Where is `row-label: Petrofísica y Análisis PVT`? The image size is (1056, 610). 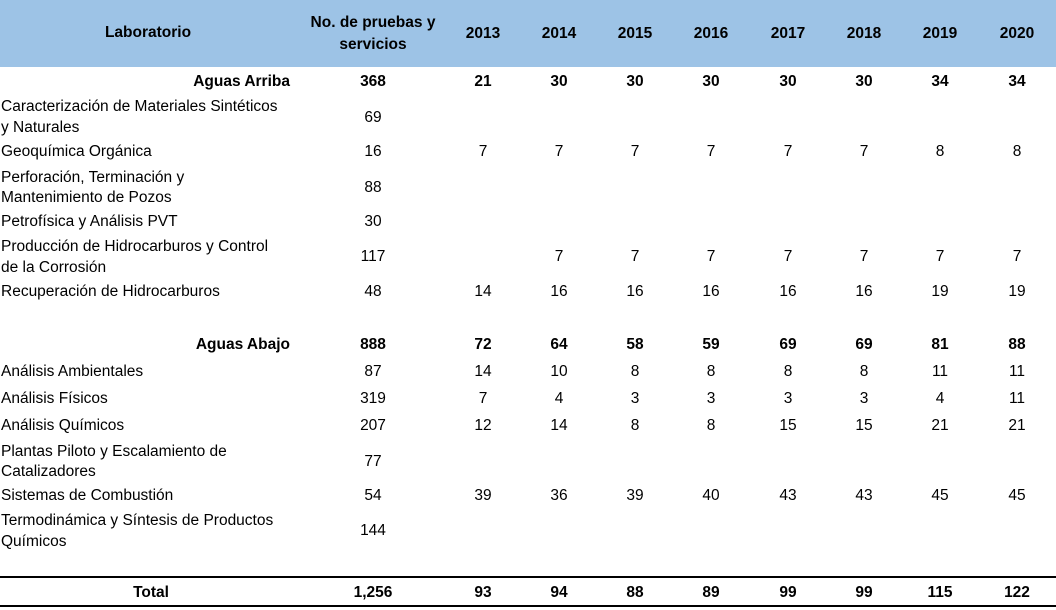
row-label: Petrofísica y Análisis PVT is located at coordinates (89, 221).